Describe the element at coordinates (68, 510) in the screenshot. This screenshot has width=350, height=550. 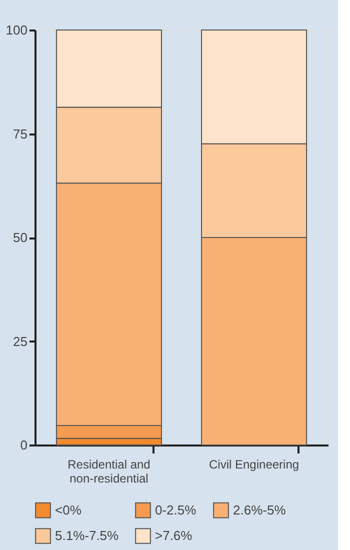
I see `legend-label: <0%` at that location.